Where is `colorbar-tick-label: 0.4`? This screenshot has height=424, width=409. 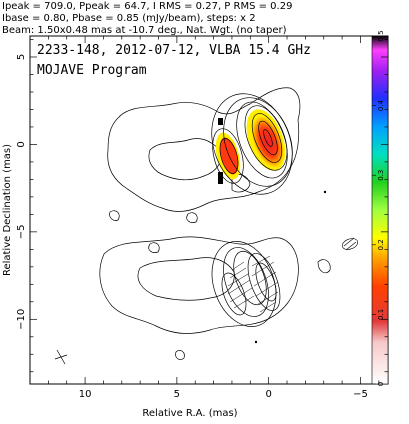
colorbar-tick-label: 0.4 is located at coordinates (381, 105).